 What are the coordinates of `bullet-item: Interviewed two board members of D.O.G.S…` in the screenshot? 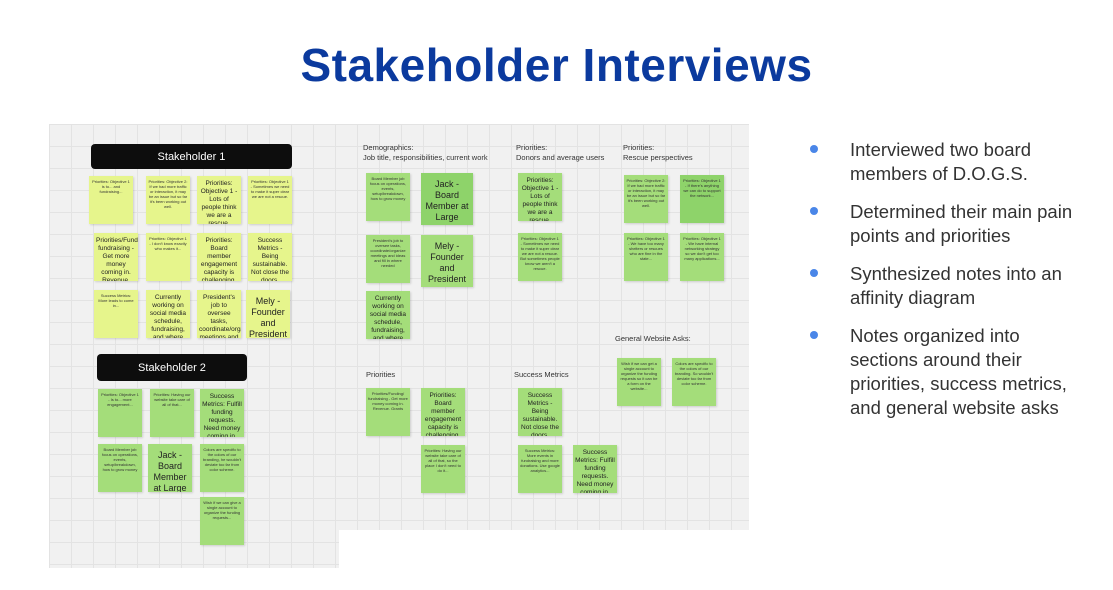 It's located at (948, 162).